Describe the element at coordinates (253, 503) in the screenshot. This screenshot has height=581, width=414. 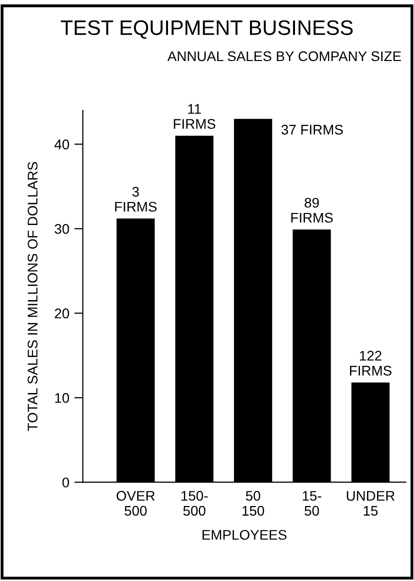
I see `x-tick-label: 50 150` at that location.